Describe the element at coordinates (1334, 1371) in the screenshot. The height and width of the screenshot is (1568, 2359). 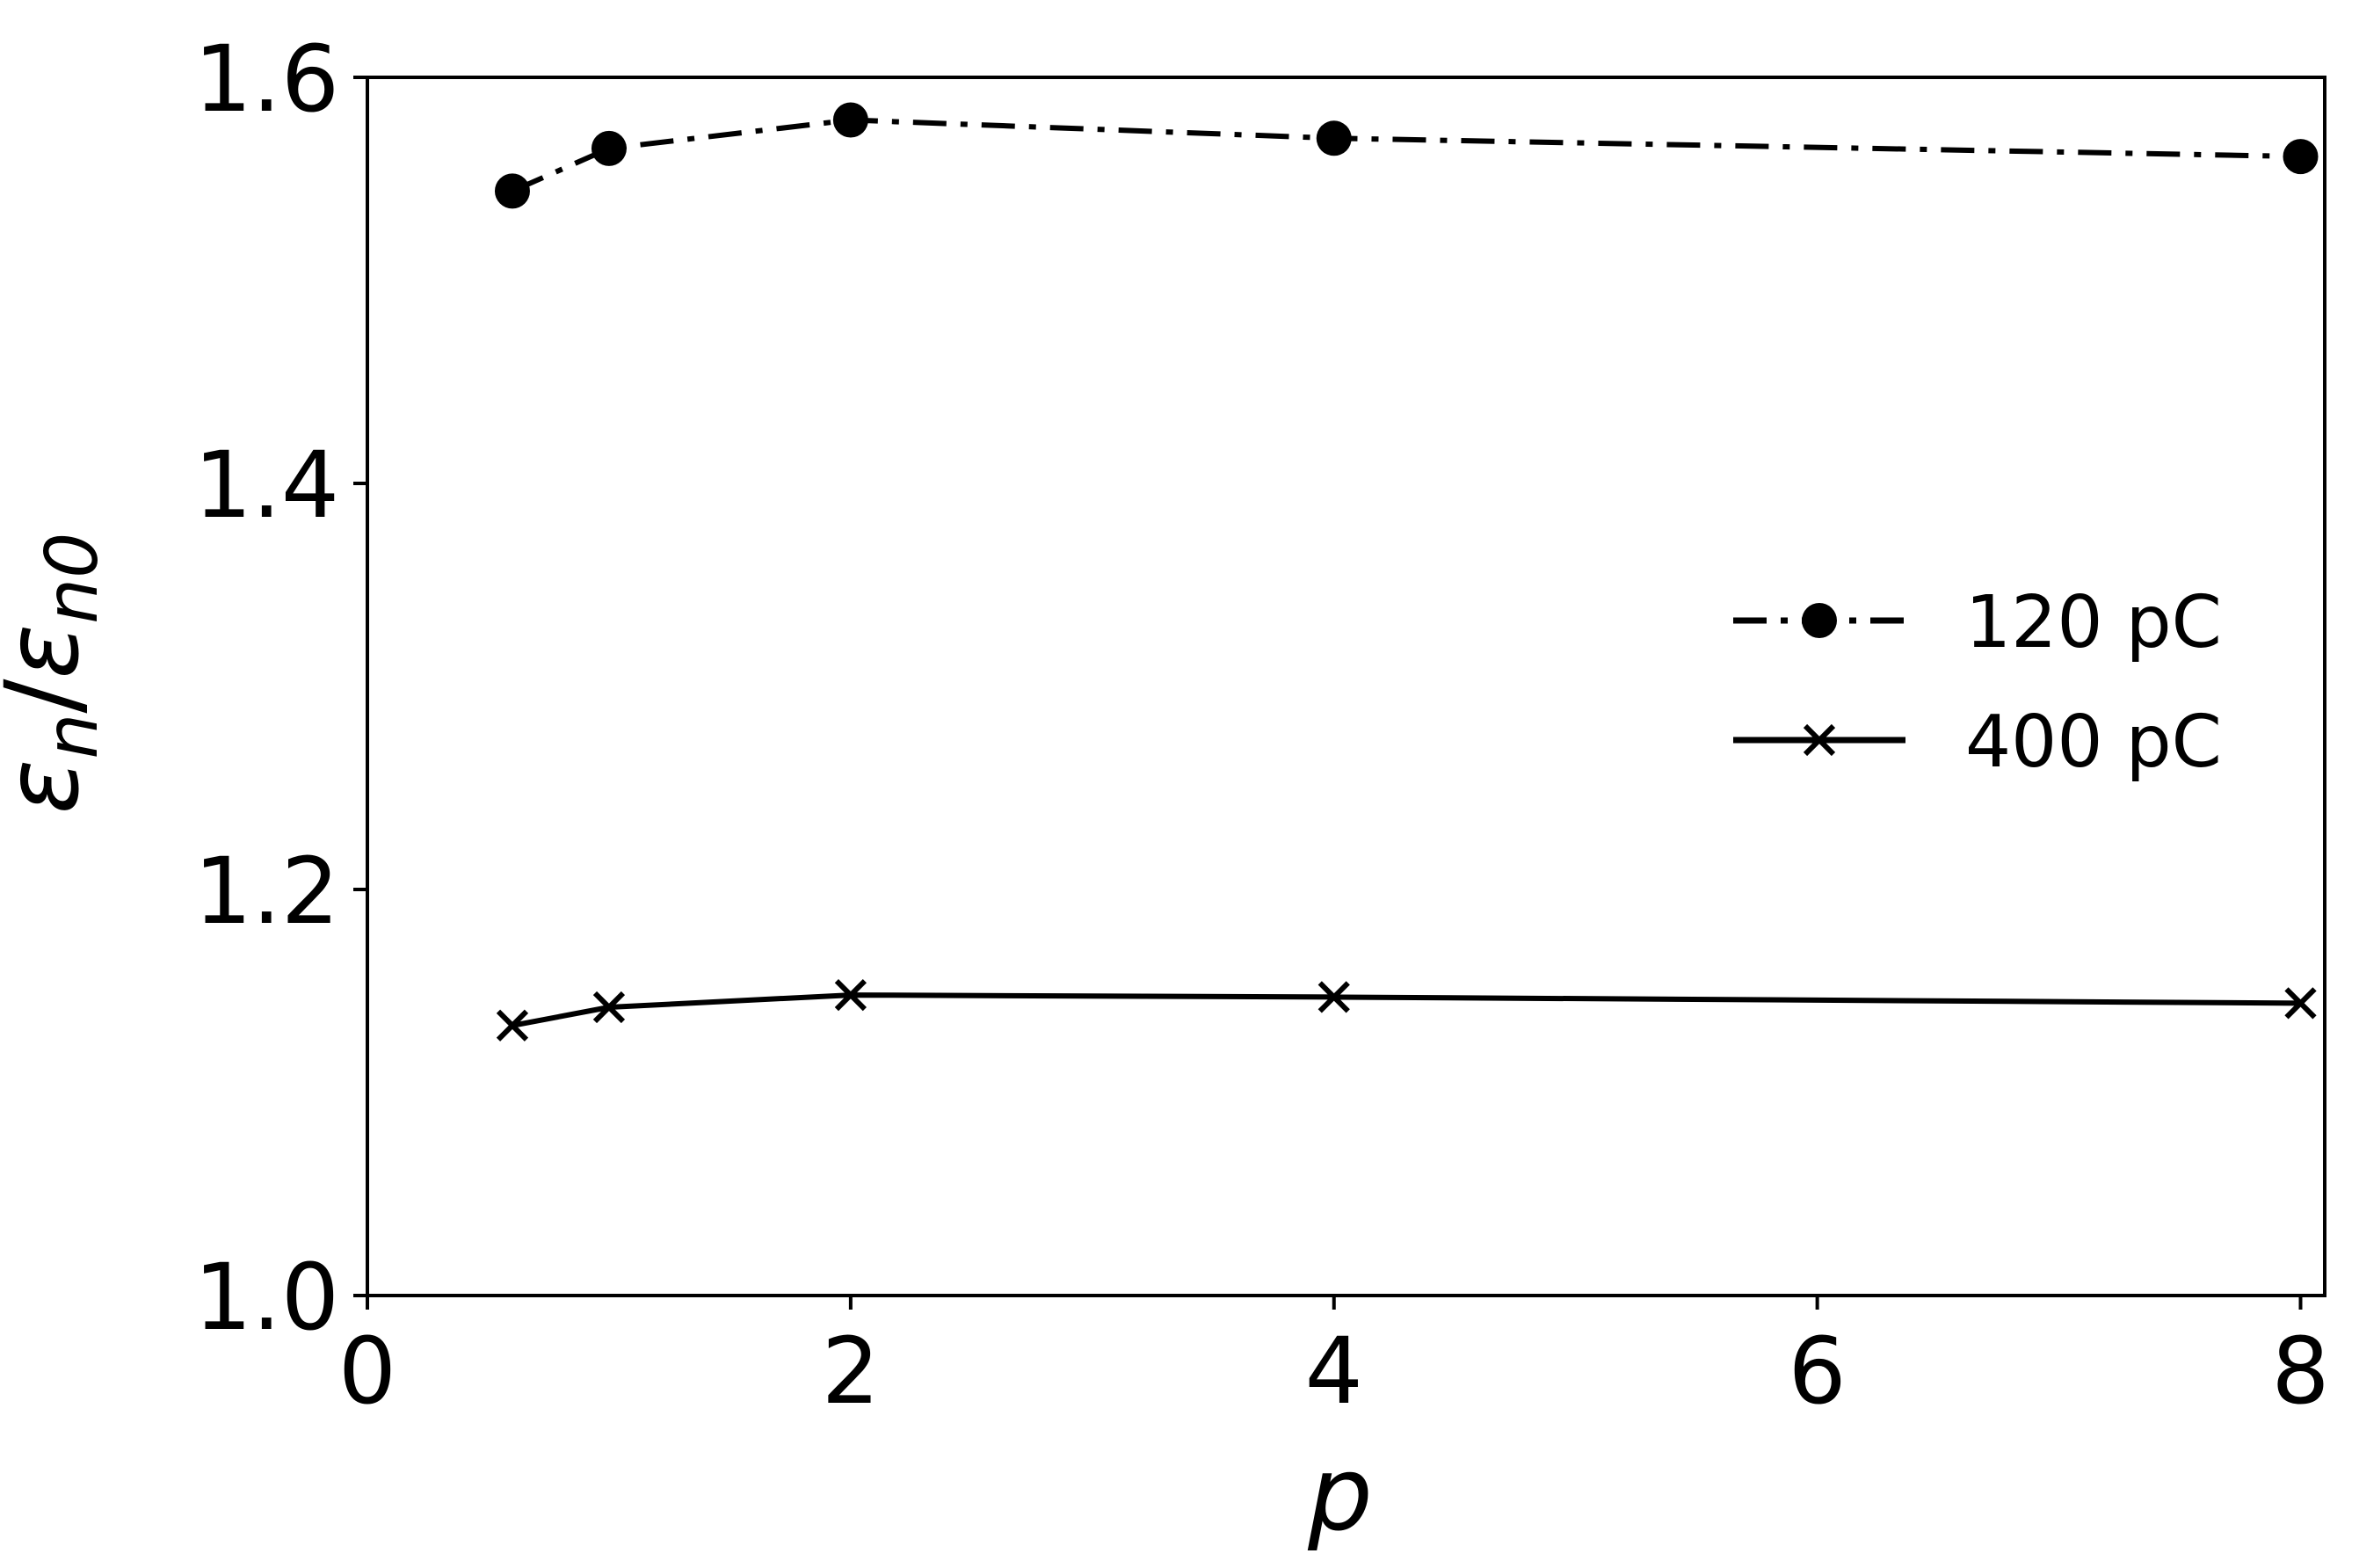
I see `x-tick-label: 4` at that location.